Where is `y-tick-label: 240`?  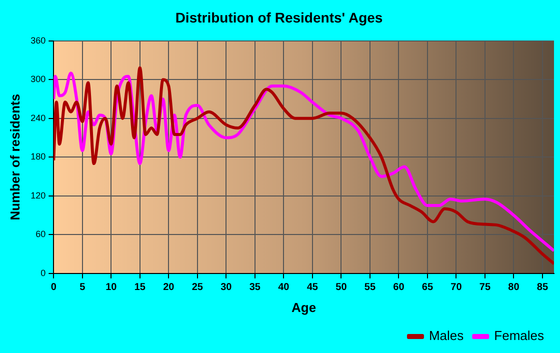 y-tick-label: 240 is located at coordinates (38, 117).